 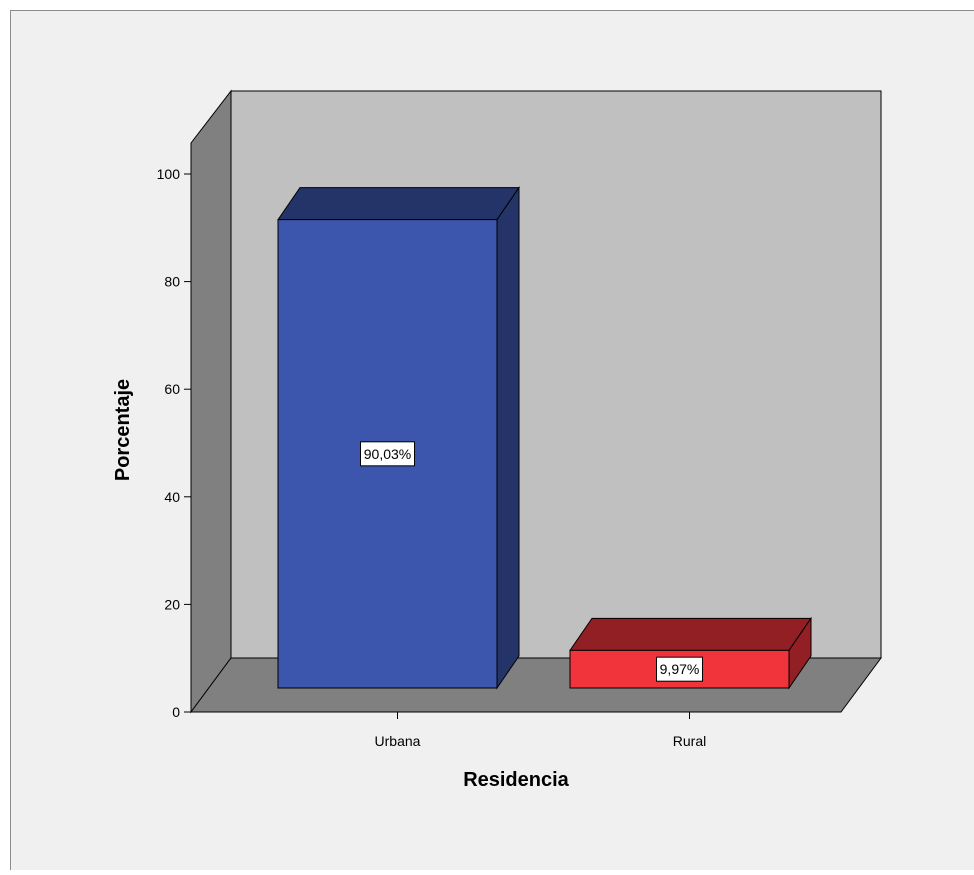 I want to click on bar-top-urbana, so click(x=398, y=204).